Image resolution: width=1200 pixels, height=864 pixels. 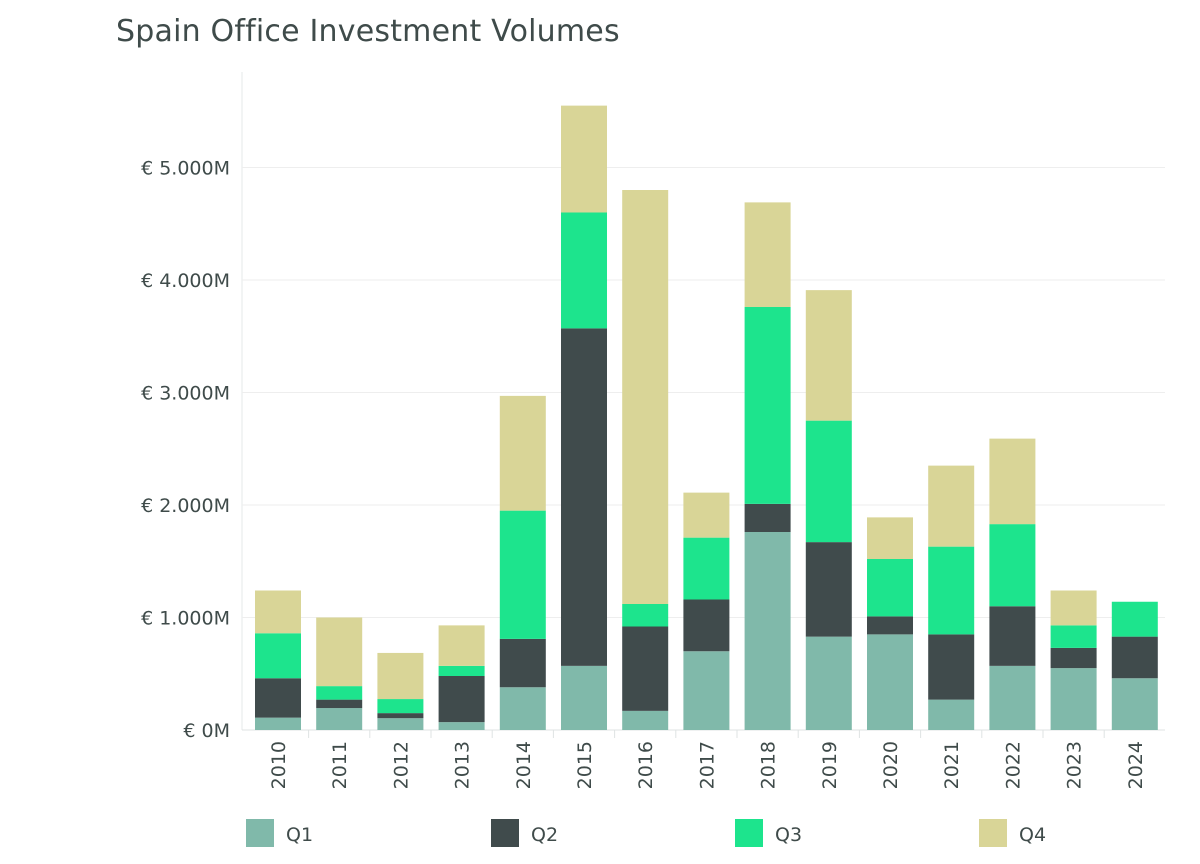 What do you see at coordinates (401, 765) in the screenshot?
I see `x-tick-label: 2012` at bounding box center [401, 765].